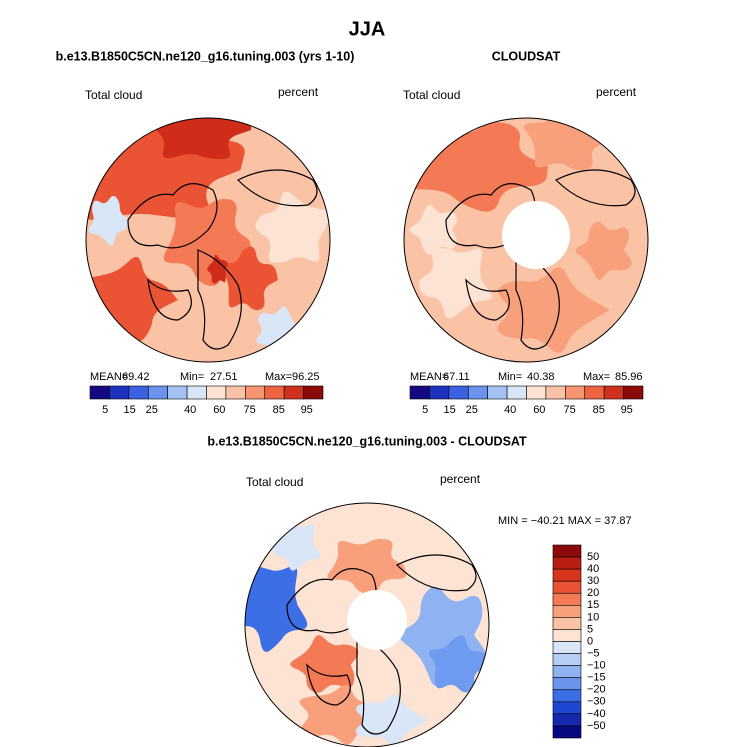 The width and height of the screenshot is (733, 747). I want to click on colorbar-label: −30, so click(596, 702).